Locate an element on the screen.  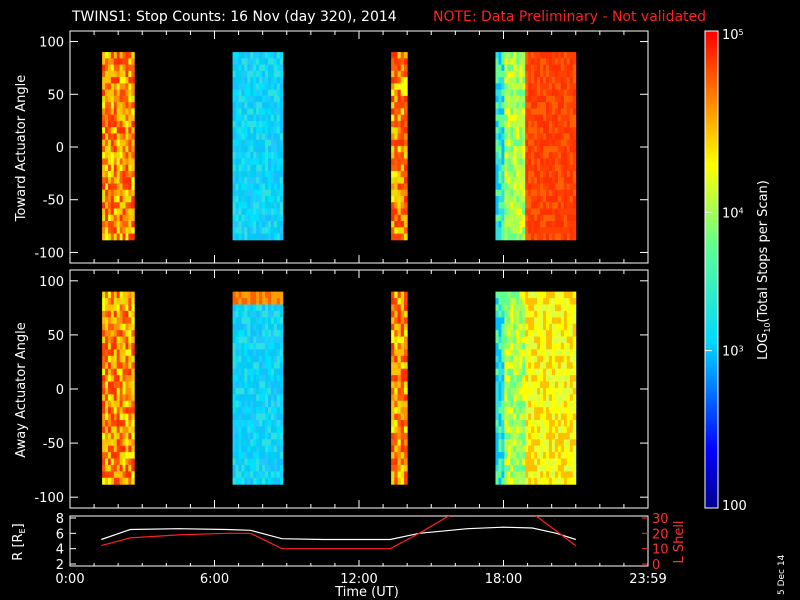
l-shell-line is located at coordinates (339, 533).